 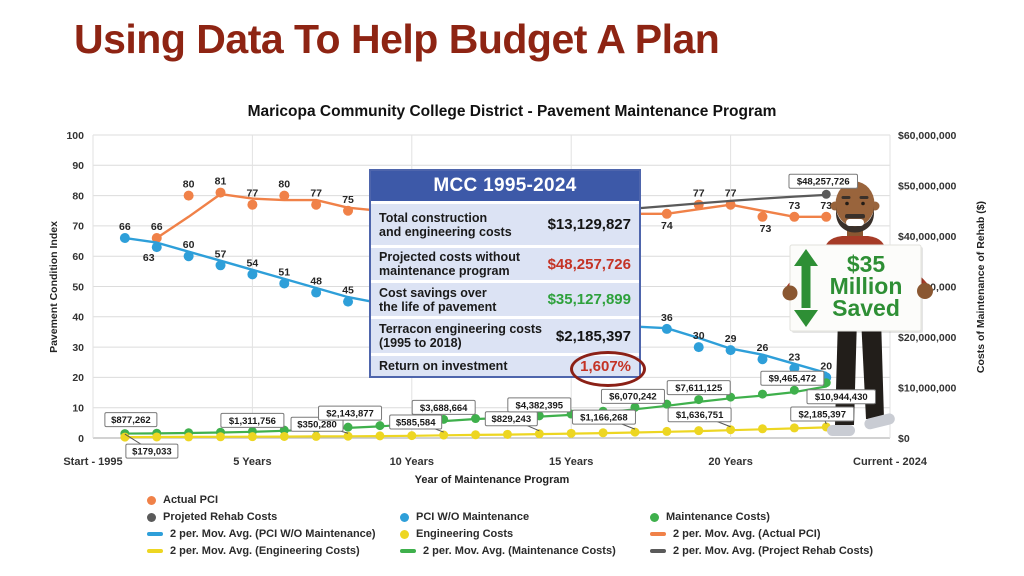 I want to click on legend-item-engineering-costs: Engineering Costs, so click(x=456, y=534).